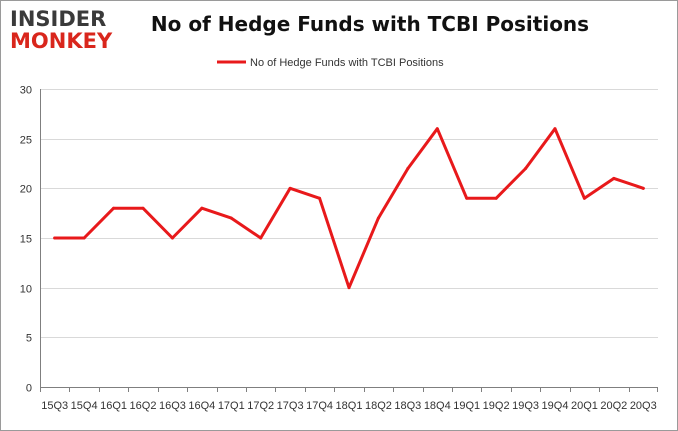  Describe the element at coordinates (84, 406) in the screenshot. I see `x-tick-label: 15Q4` at that location.